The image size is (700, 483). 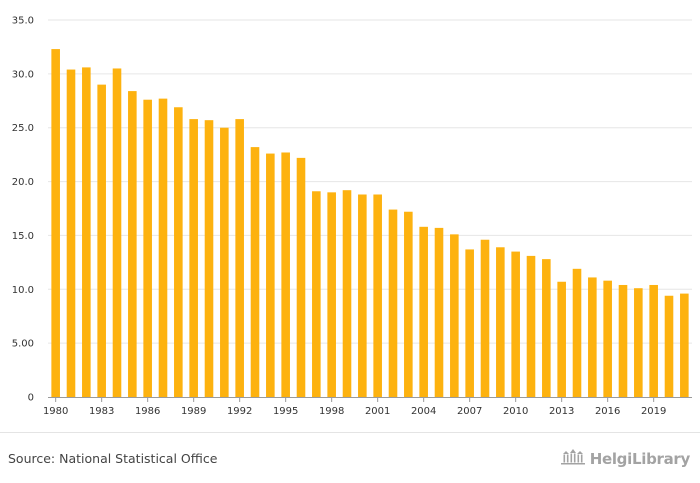 What do you see at coordinates (500, 322) in the screenshot?
I see `bar-2009` at bounding box center [500, 322].